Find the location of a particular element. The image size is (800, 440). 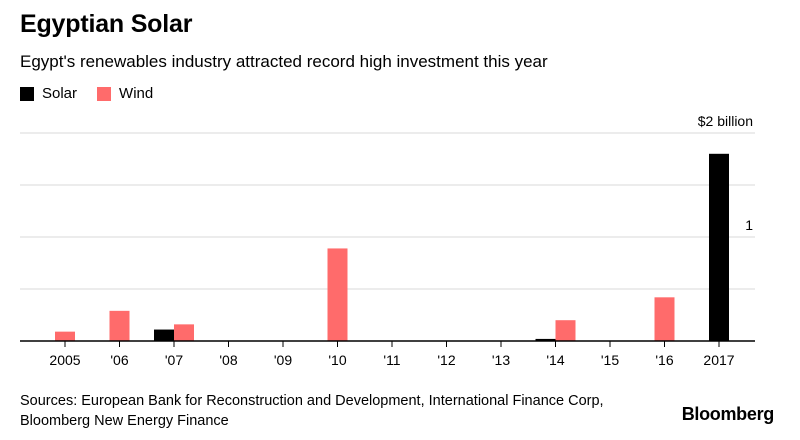

x-tick-label: '14 is located at coordinates (555, 360).